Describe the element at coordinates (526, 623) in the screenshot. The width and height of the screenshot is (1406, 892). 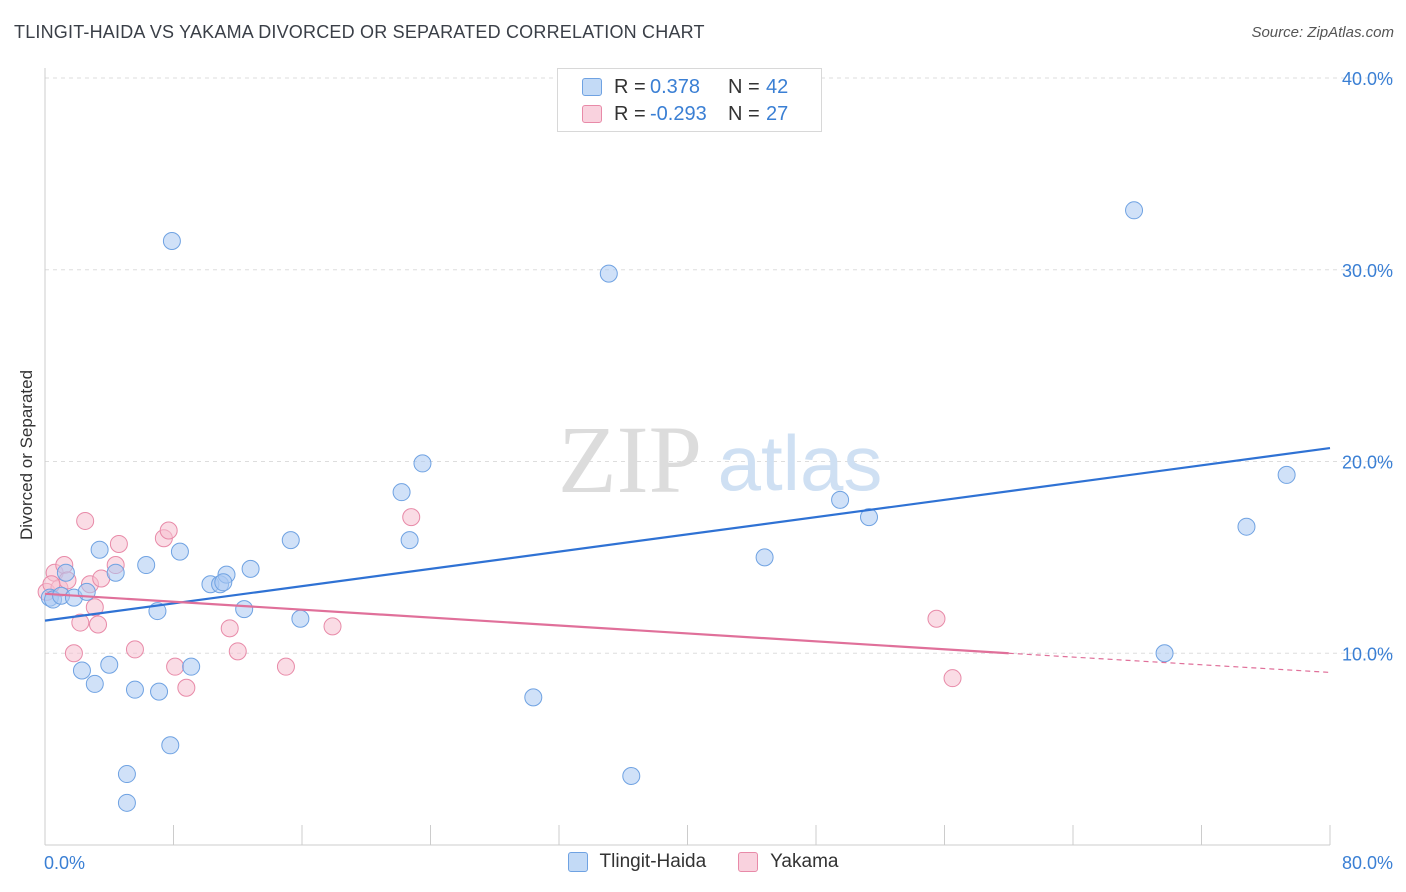
I see `yakama-trendline` at that location.